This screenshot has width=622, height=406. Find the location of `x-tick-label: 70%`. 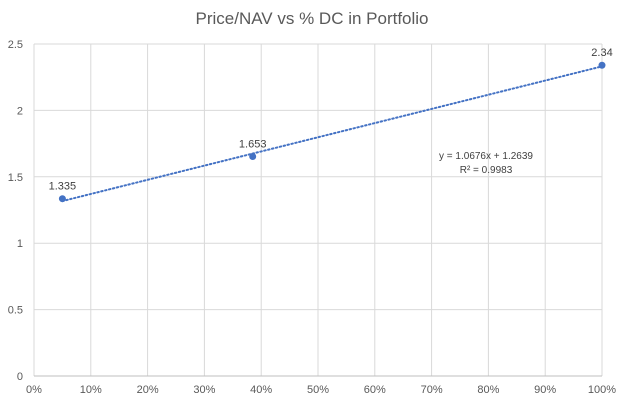

x-tick-label: 70% is located at coordinates (432, 390).